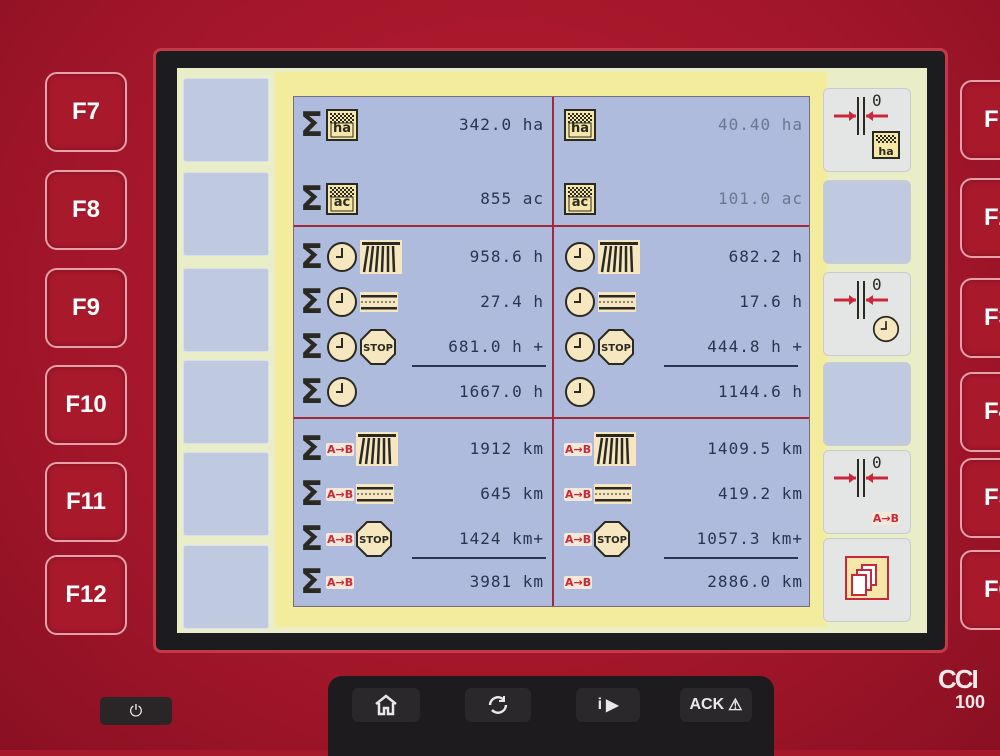 Image resolution: width=1000 pixels, height=756 pixels. I want to click on fkey-f5: F5, so click(980, 498).